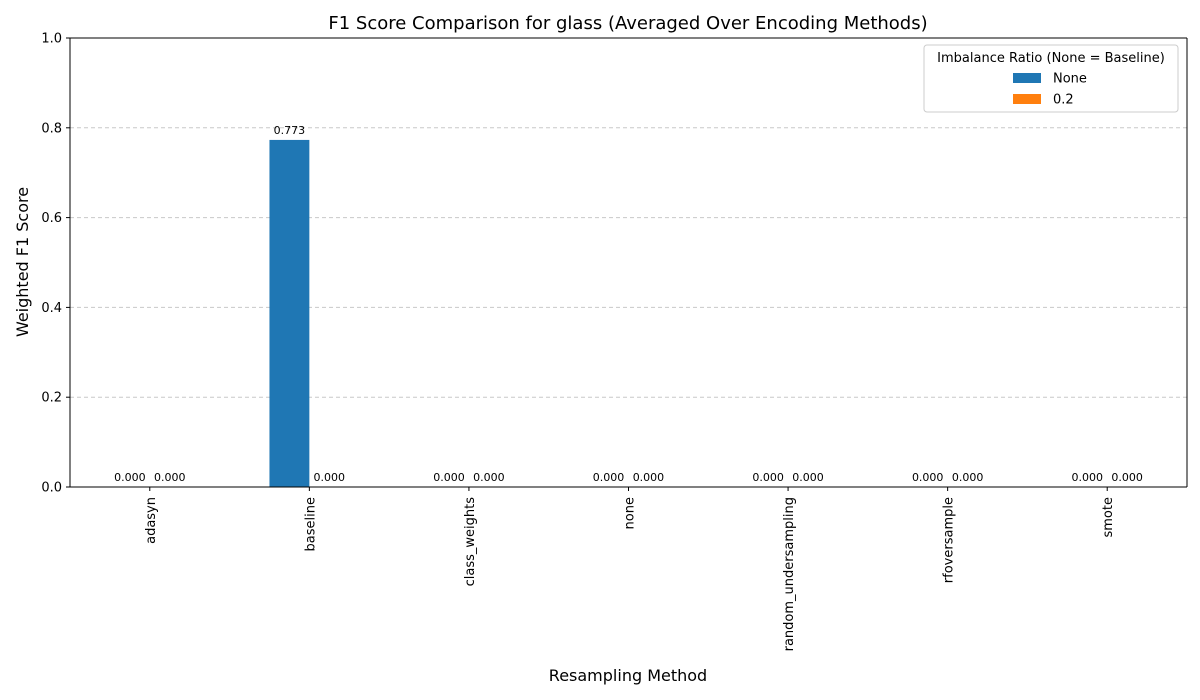  I want to click on bar-group-baseline, so click(289, 313).